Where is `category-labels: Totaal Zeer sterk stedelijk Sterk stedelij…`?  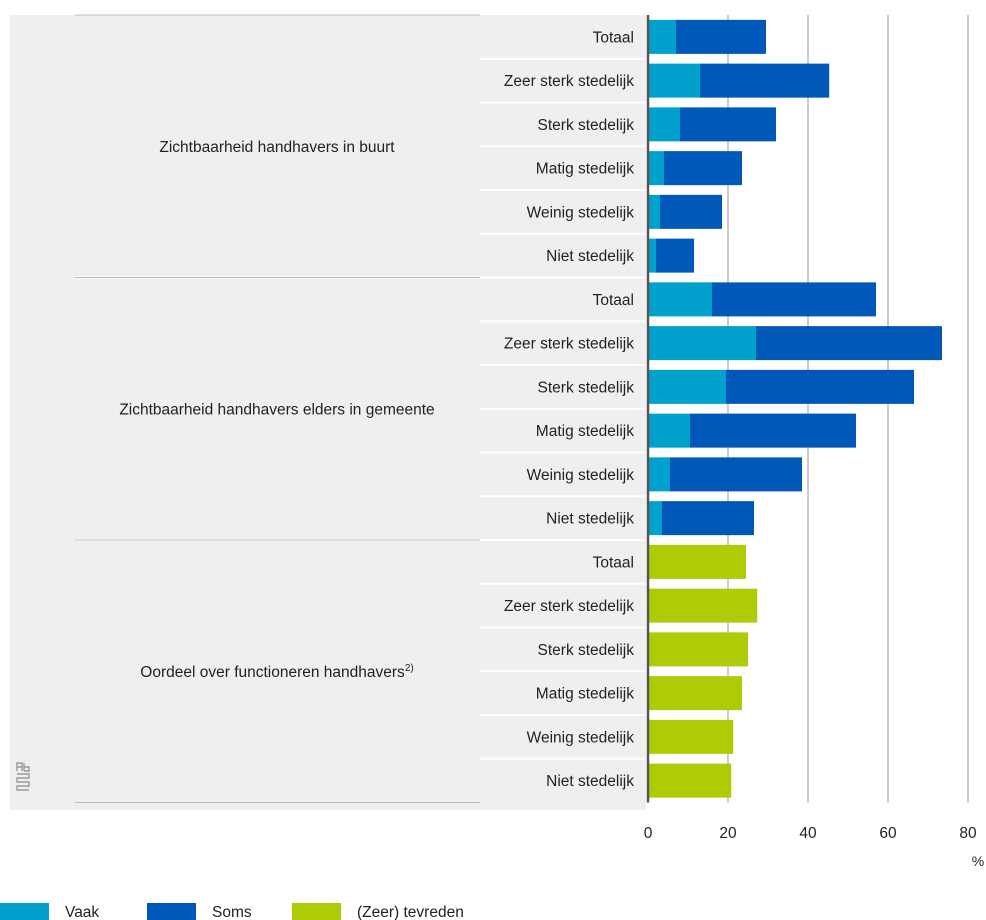
category-labels: Totaal Zeer sterk stedelijk Sterk stedelij… is located at coordinates (569, 409).